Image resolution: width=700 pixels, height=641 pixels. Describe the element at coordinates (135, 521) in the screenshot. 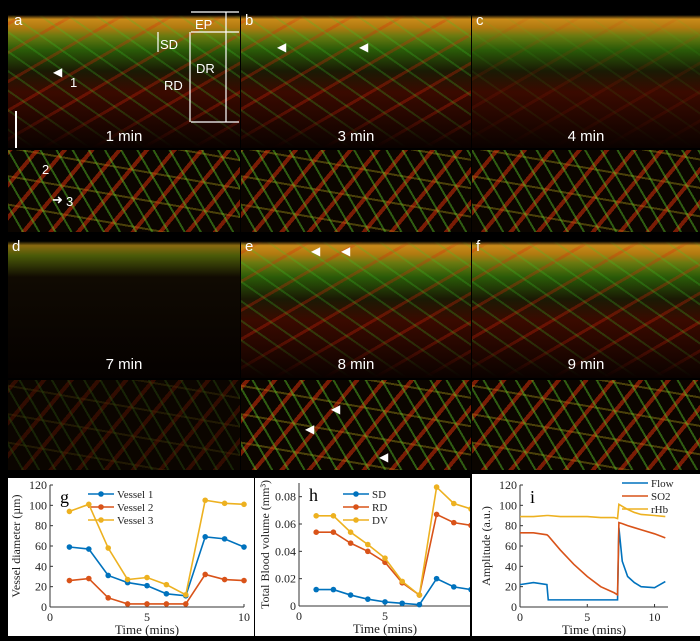

I see `legend-label: Vessel 3` at that location.